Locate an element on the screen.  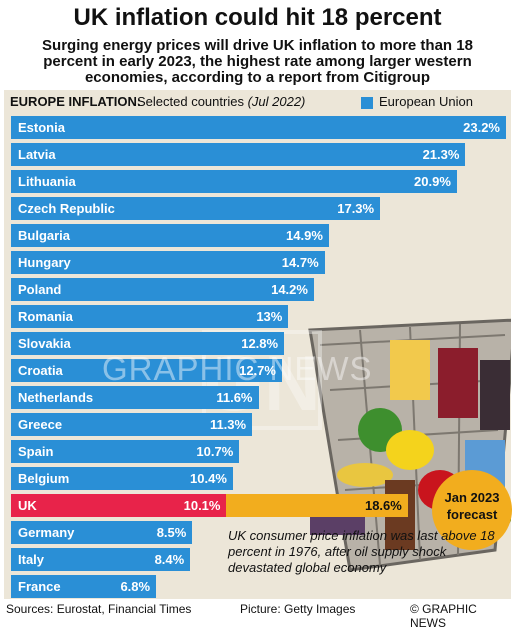
watermark-text: GRAPHIC NEWS is located at coordinates (237, 368).